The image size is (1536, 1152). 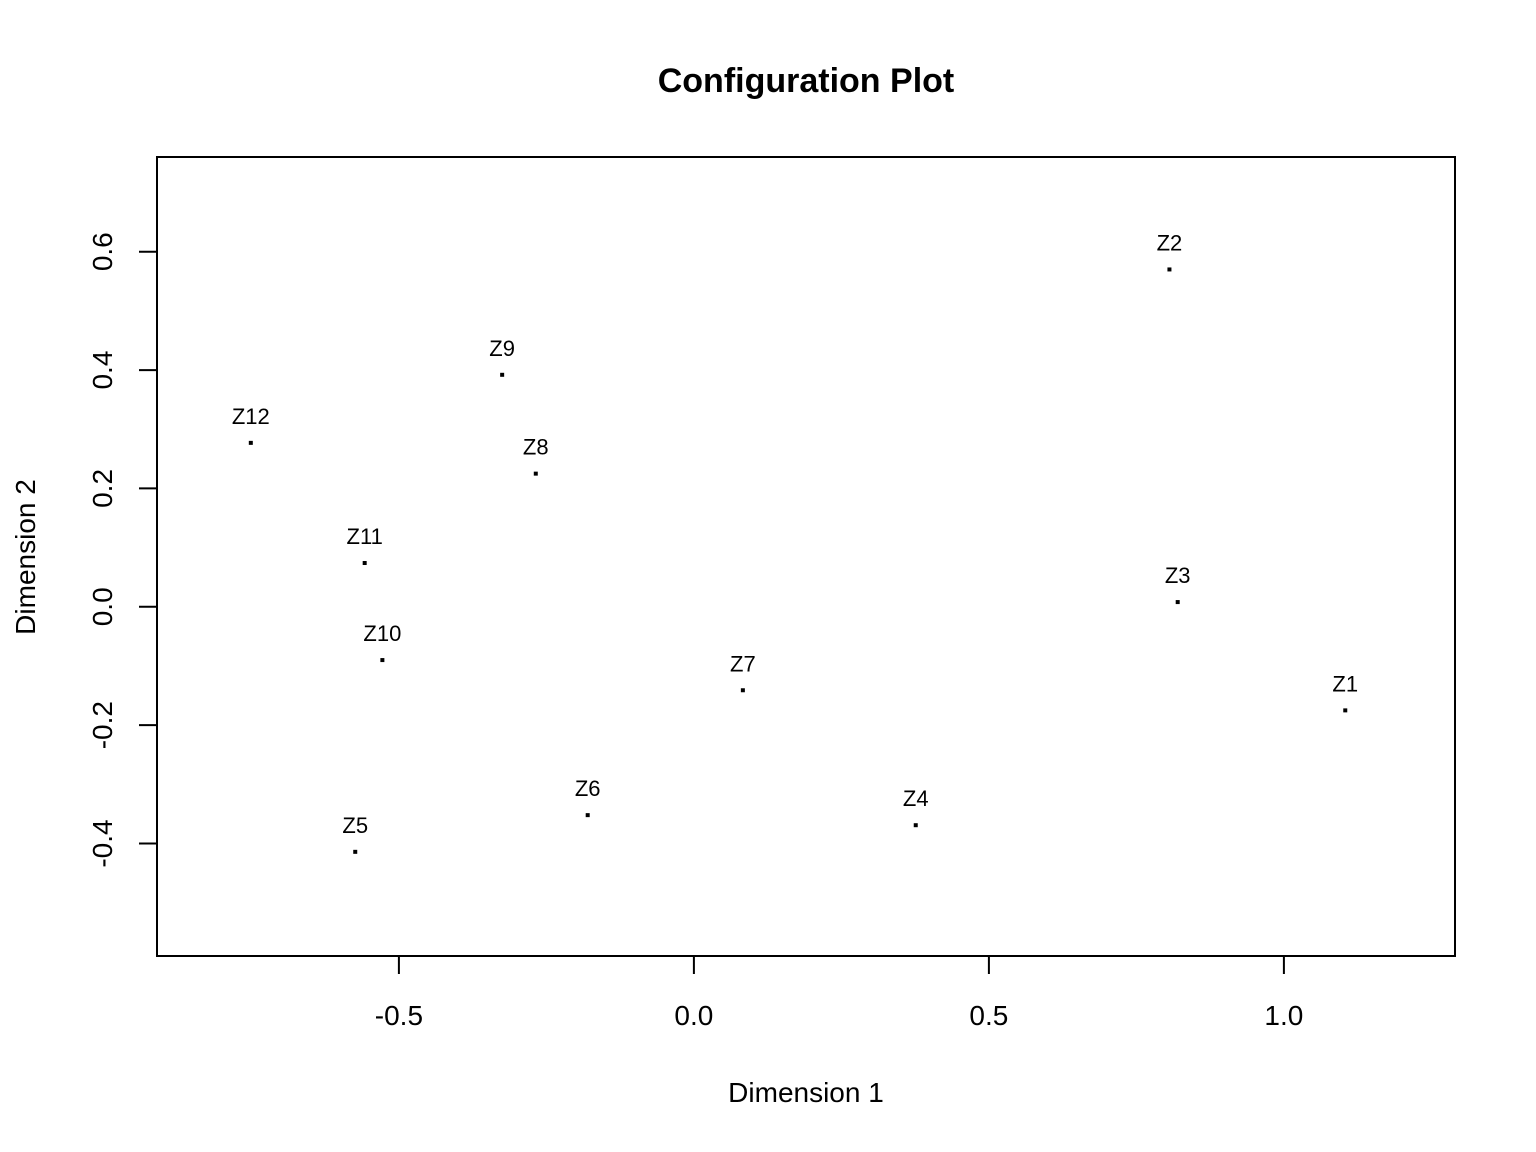 I want to click on point-label-z6: Z6, so click(x=588, y=788).